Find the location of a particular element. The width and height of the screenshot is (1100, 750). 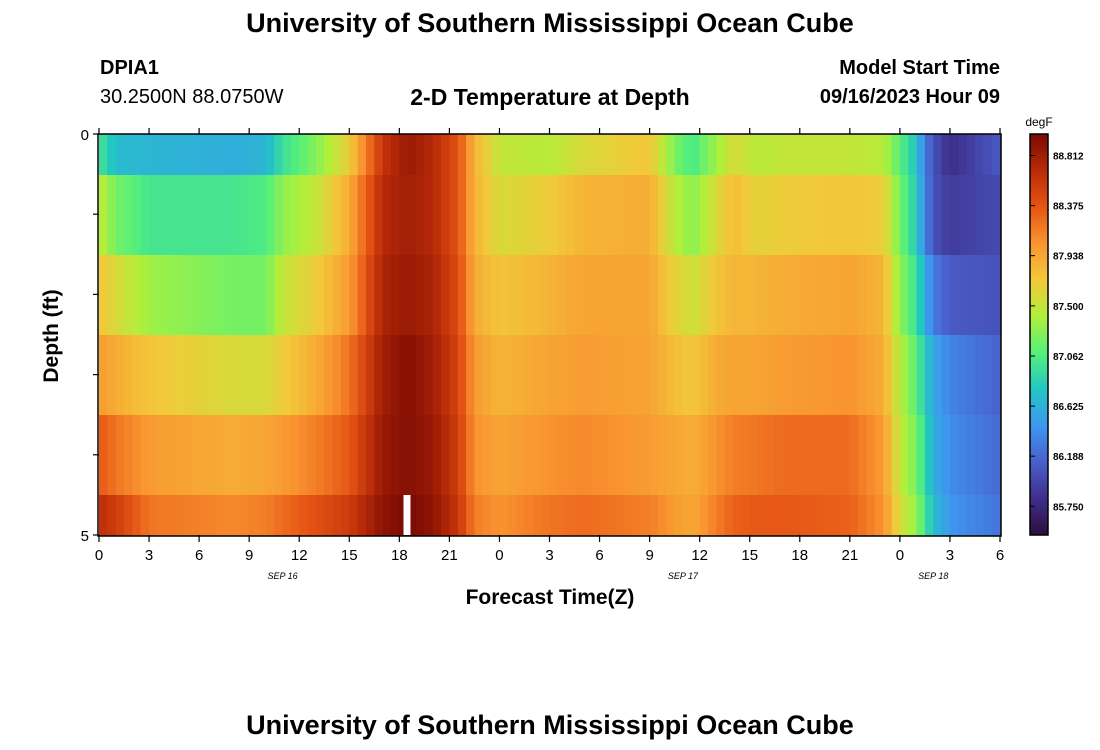

x-tick-label: 15 is located at coordinates (349, 555).